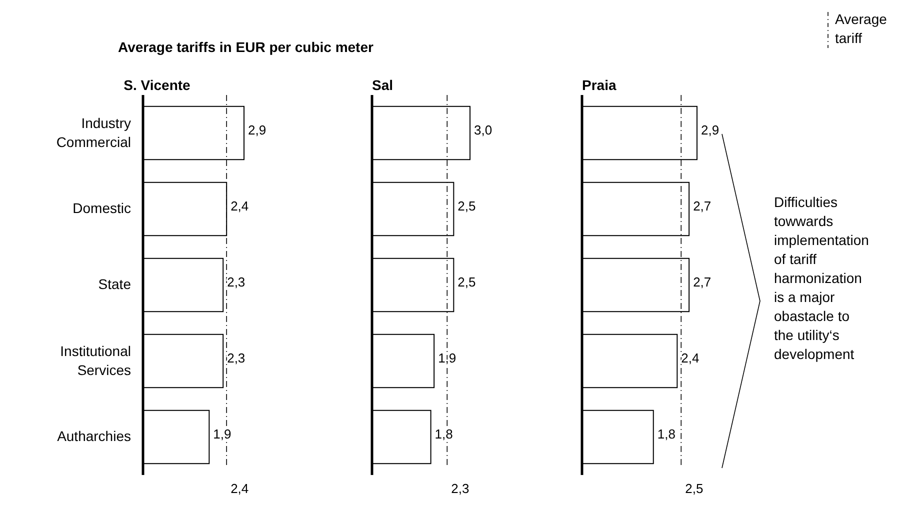  Describe the element at coordinates (246, 47) in the screenshot. I see `chart-title: Average tariffs in EUR per cubic meter` at that location.